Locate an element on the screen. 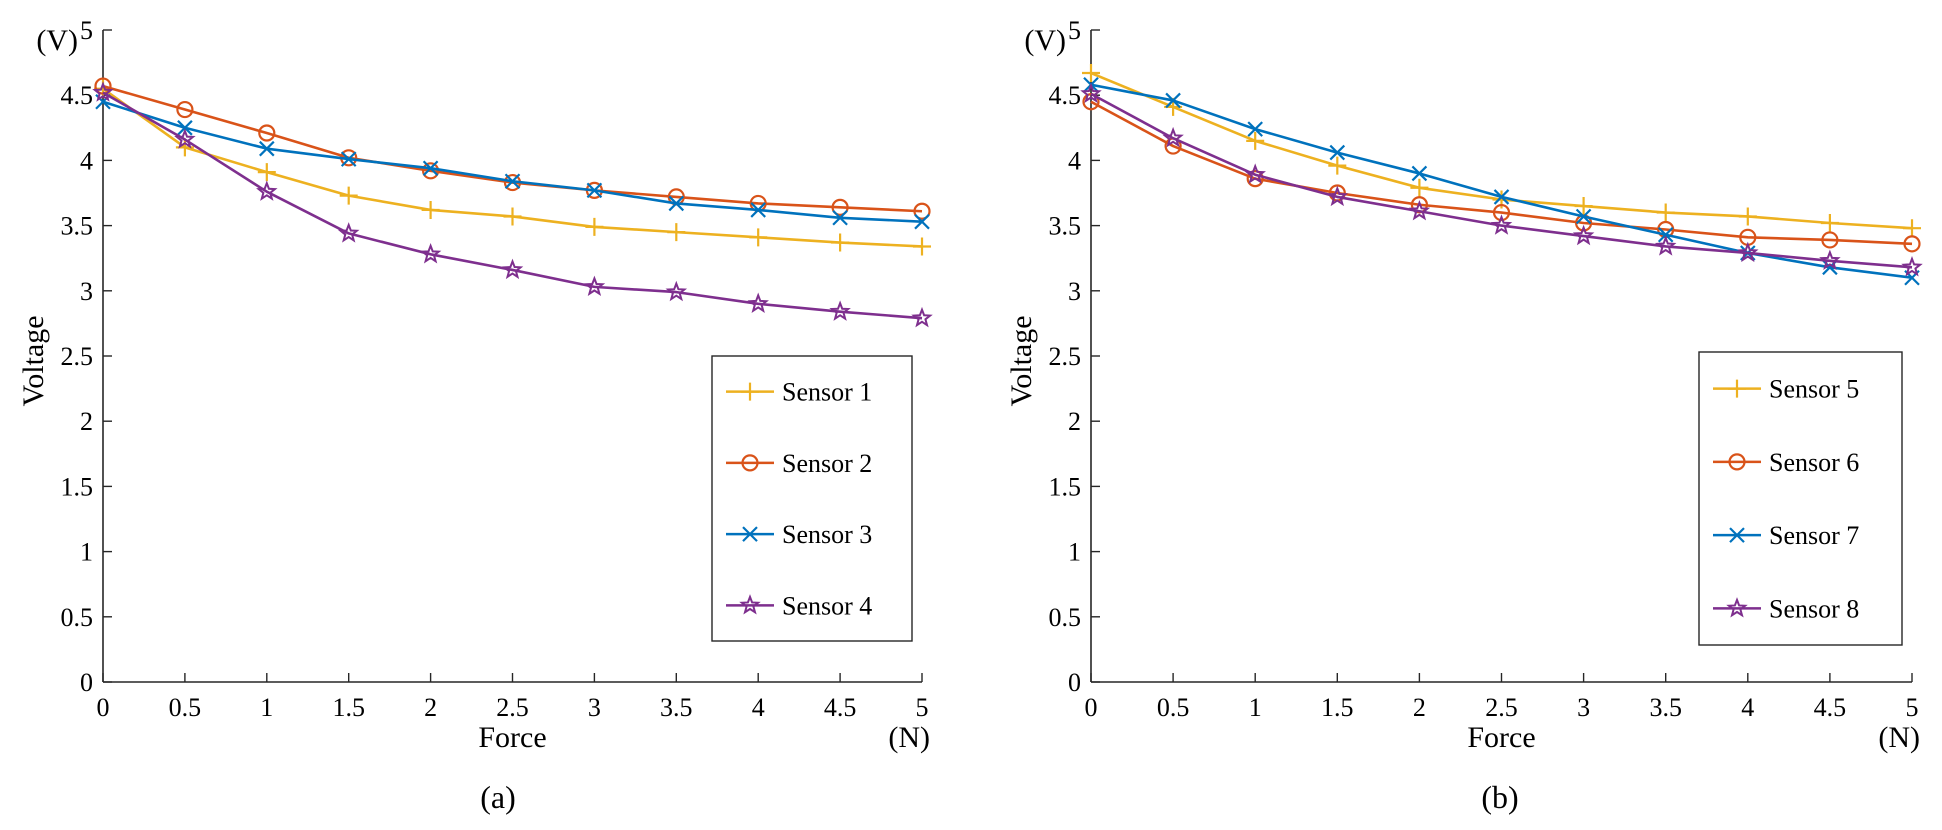 The image size is (1942, 830). legend-label: Sensor 8 is located at coordinates (1814, 608).